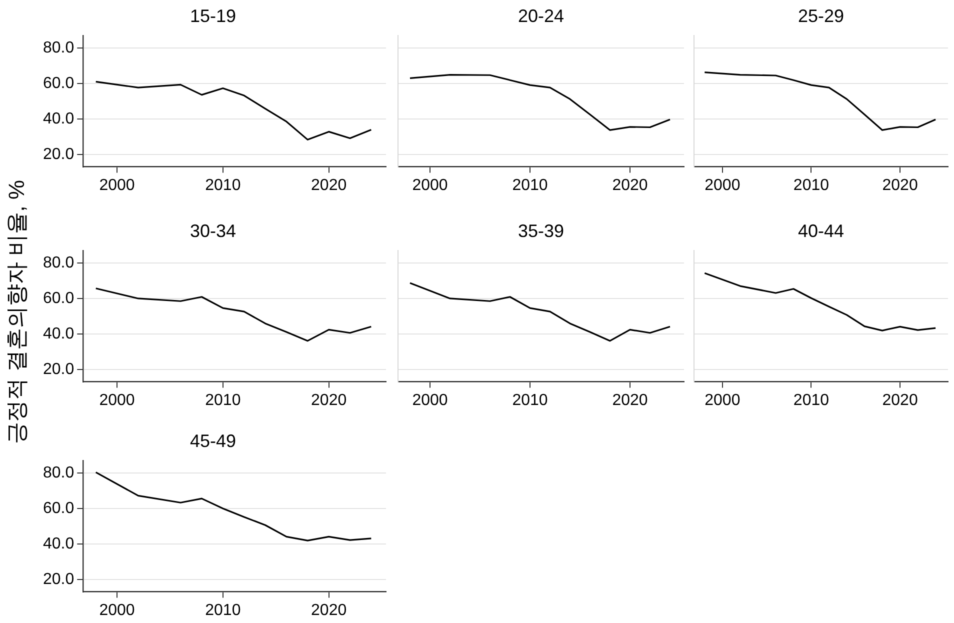  Describe the element at coordinates (213, 16) in the screenshot. I see `chart-title: 15-19` at that location.